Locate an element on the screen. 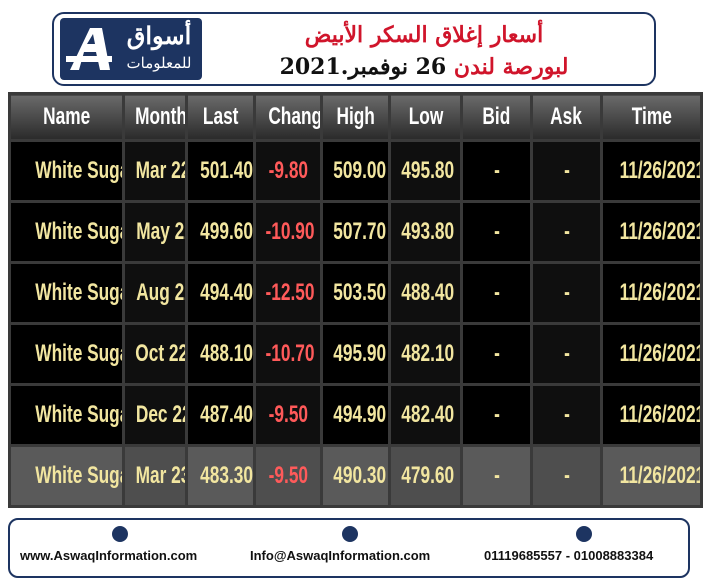 The image size is (707, 584). table-cell: 483.30s is located at coordinates (220, 476).